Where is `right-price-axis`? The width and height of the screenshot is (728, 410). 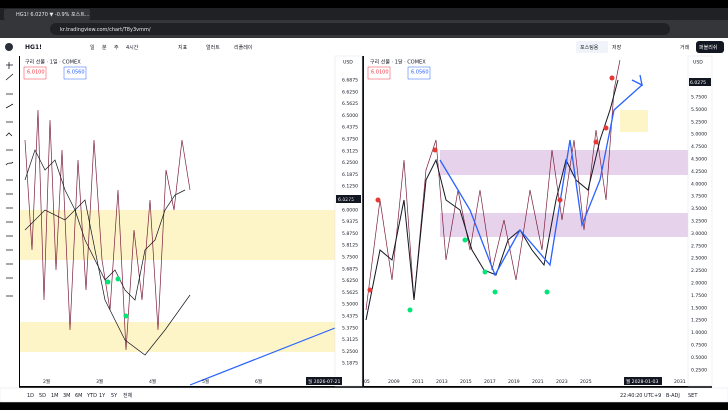
right-price-axis is located at coordinates (700, 221).